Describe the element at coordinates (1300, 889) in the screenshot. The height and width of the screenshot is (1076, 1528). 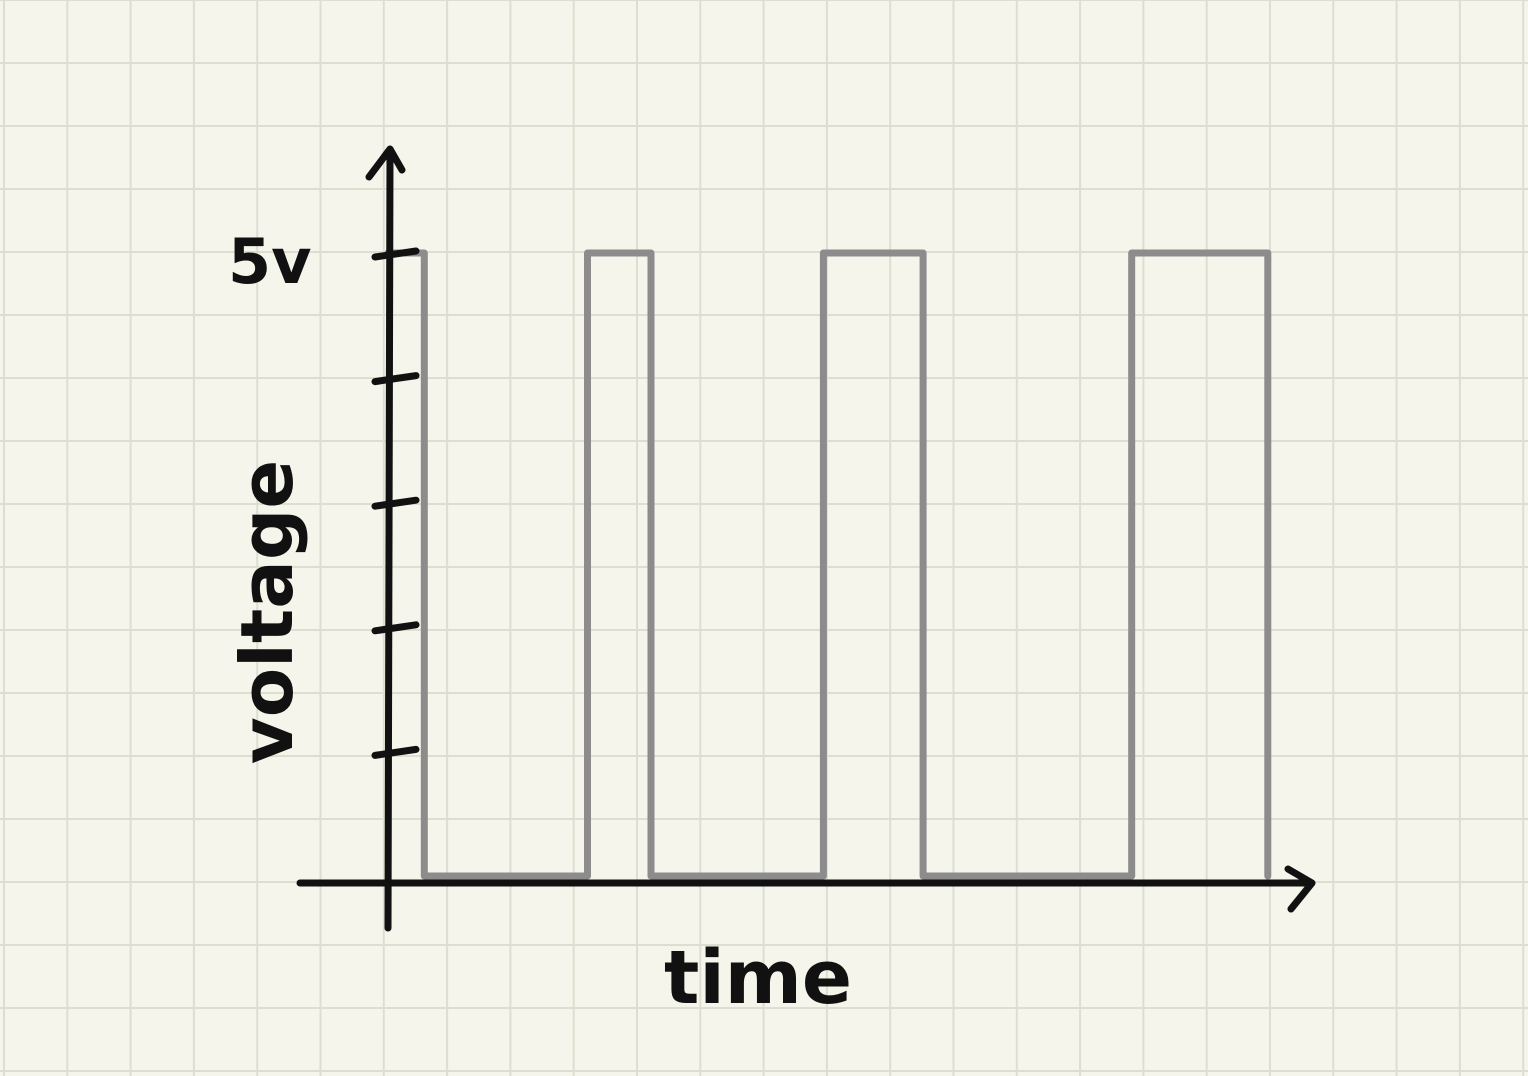
I see `x-axis-arrow-icon` at that location.